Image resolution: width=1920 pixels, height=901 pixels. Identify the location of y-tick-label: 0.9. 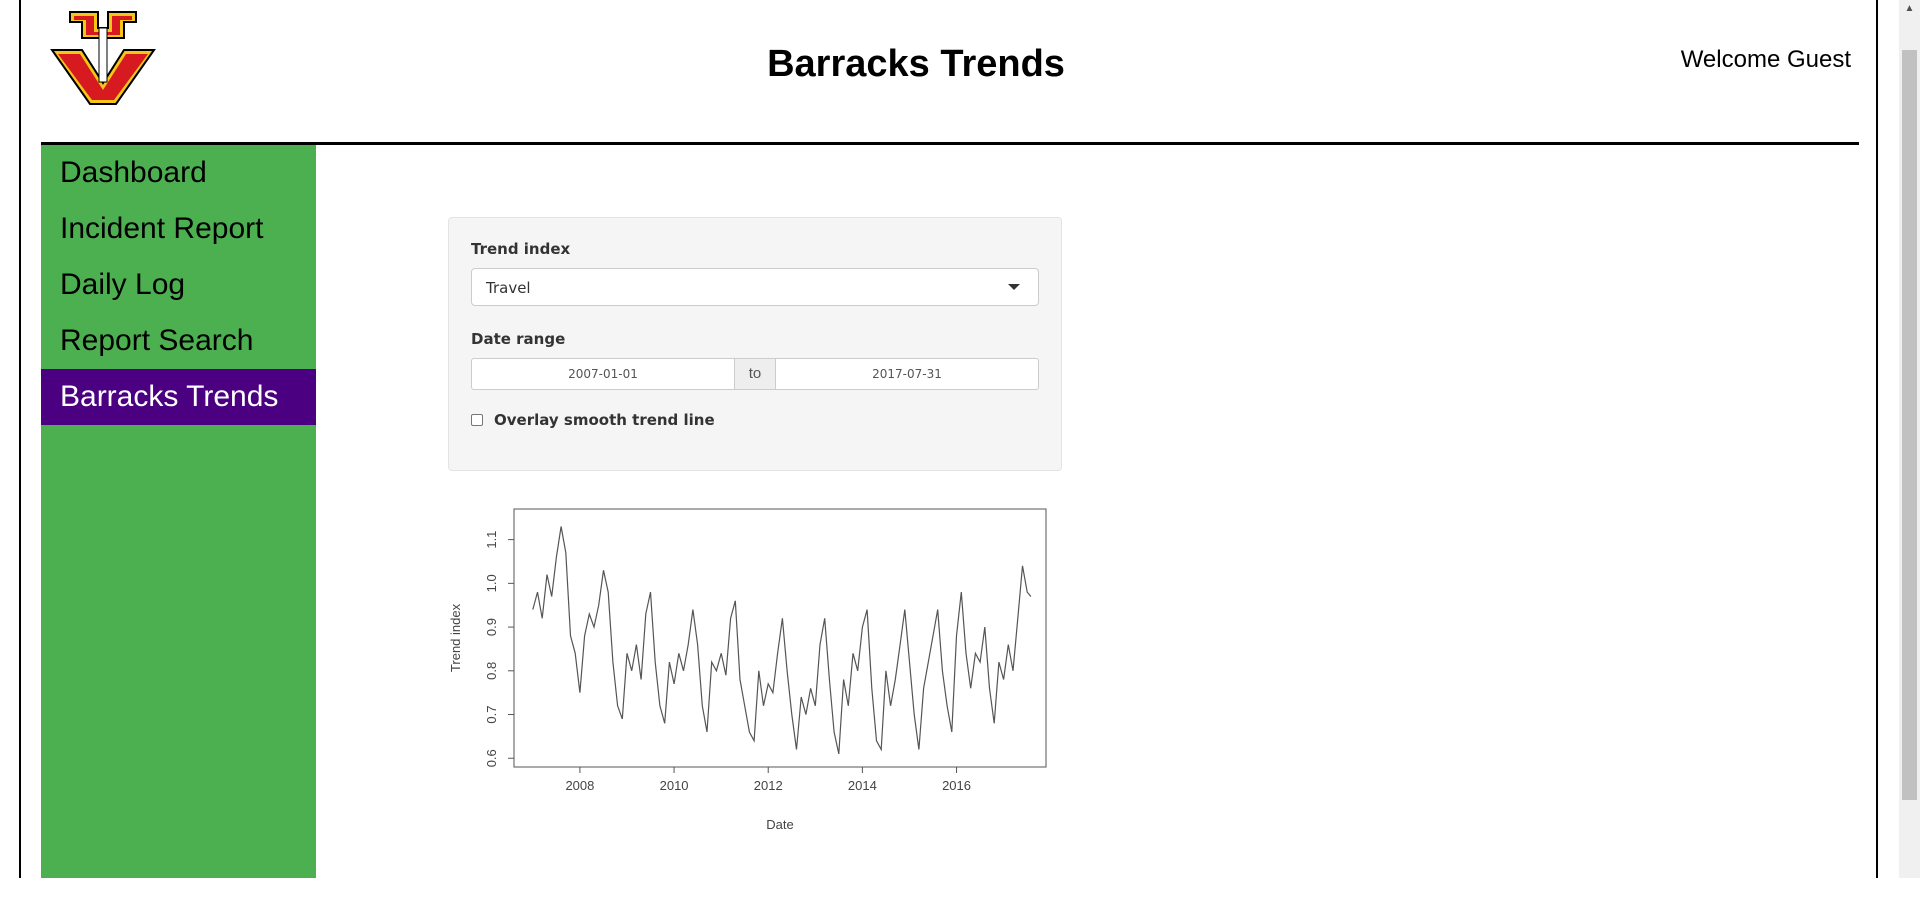
(491, 627).